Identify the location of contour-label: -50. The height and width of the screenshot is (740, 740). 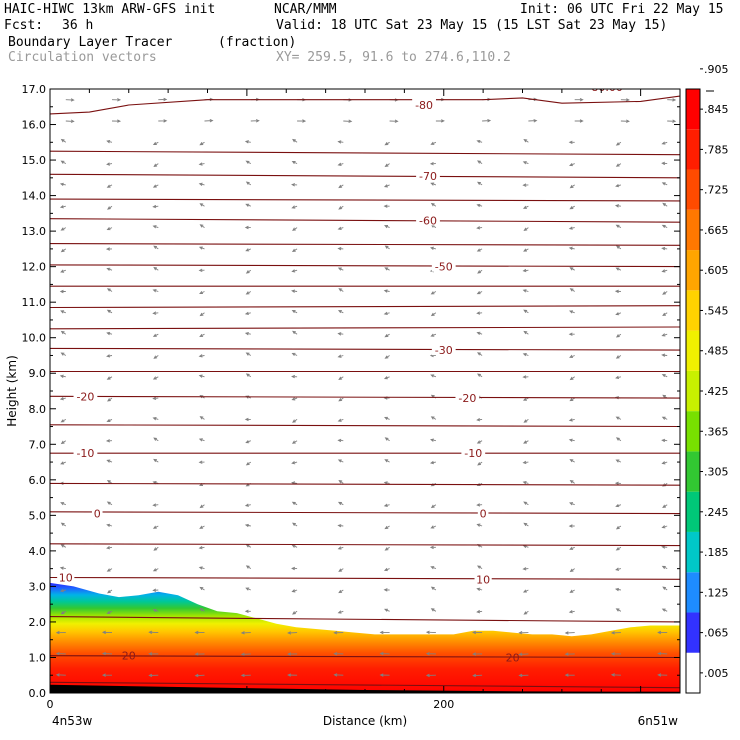
(444, 267).